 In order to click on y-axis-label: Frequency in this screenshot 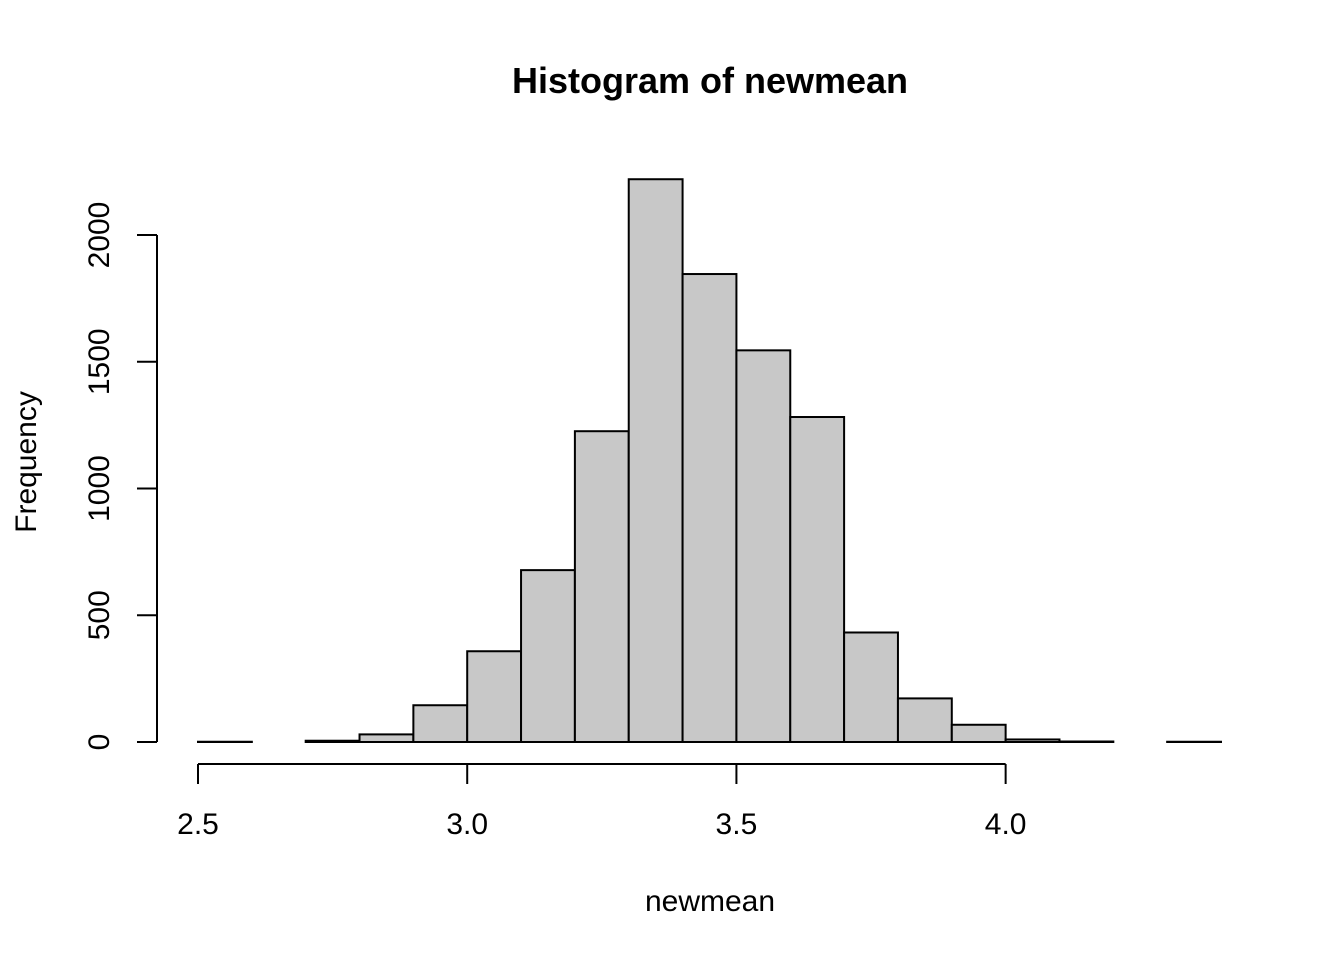, I will do `click(26, 462)`.